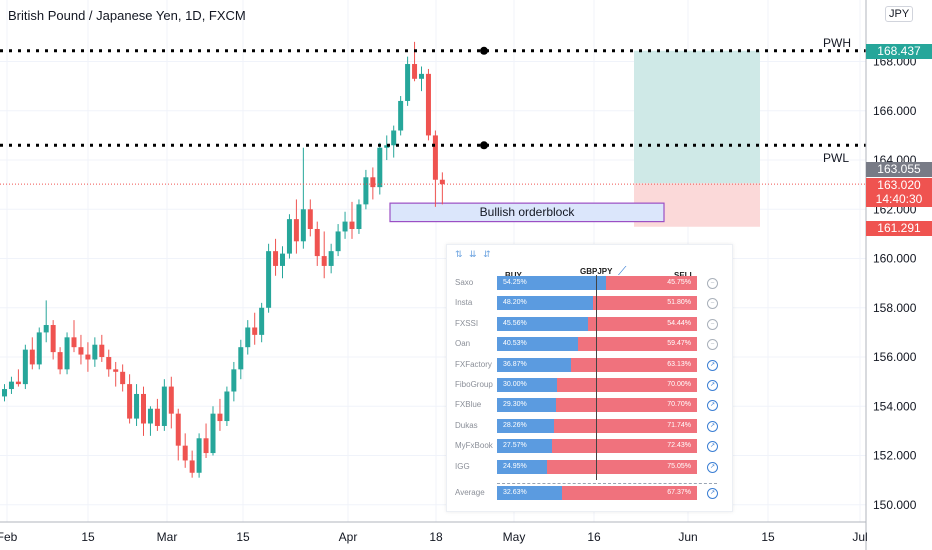 The height and width of the screenshot is (550, 932). What do you see at coordinates (515, 384) in the screenshot?
I see `buy-percent: 30.00%` at bounding box center [515, 384].